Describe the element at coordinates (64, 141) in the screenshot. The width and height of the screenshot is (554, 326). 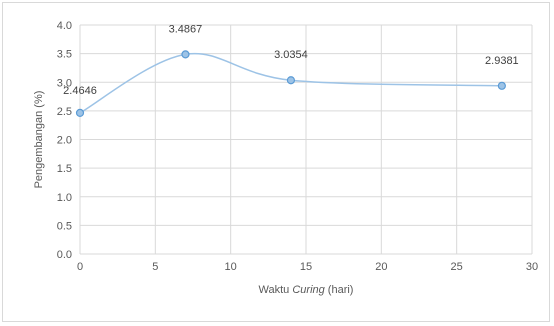
I see `y-tick-label: 2.0` at that location.